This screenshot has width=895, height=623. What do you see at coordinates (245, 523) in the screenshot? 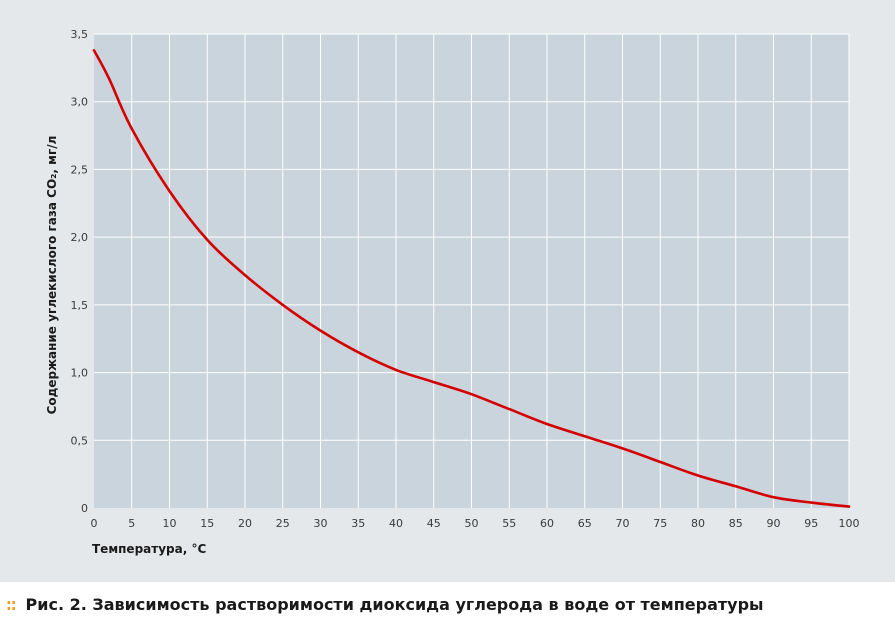
I see `x-tick-label: 20` at bounding box center [245, 523].